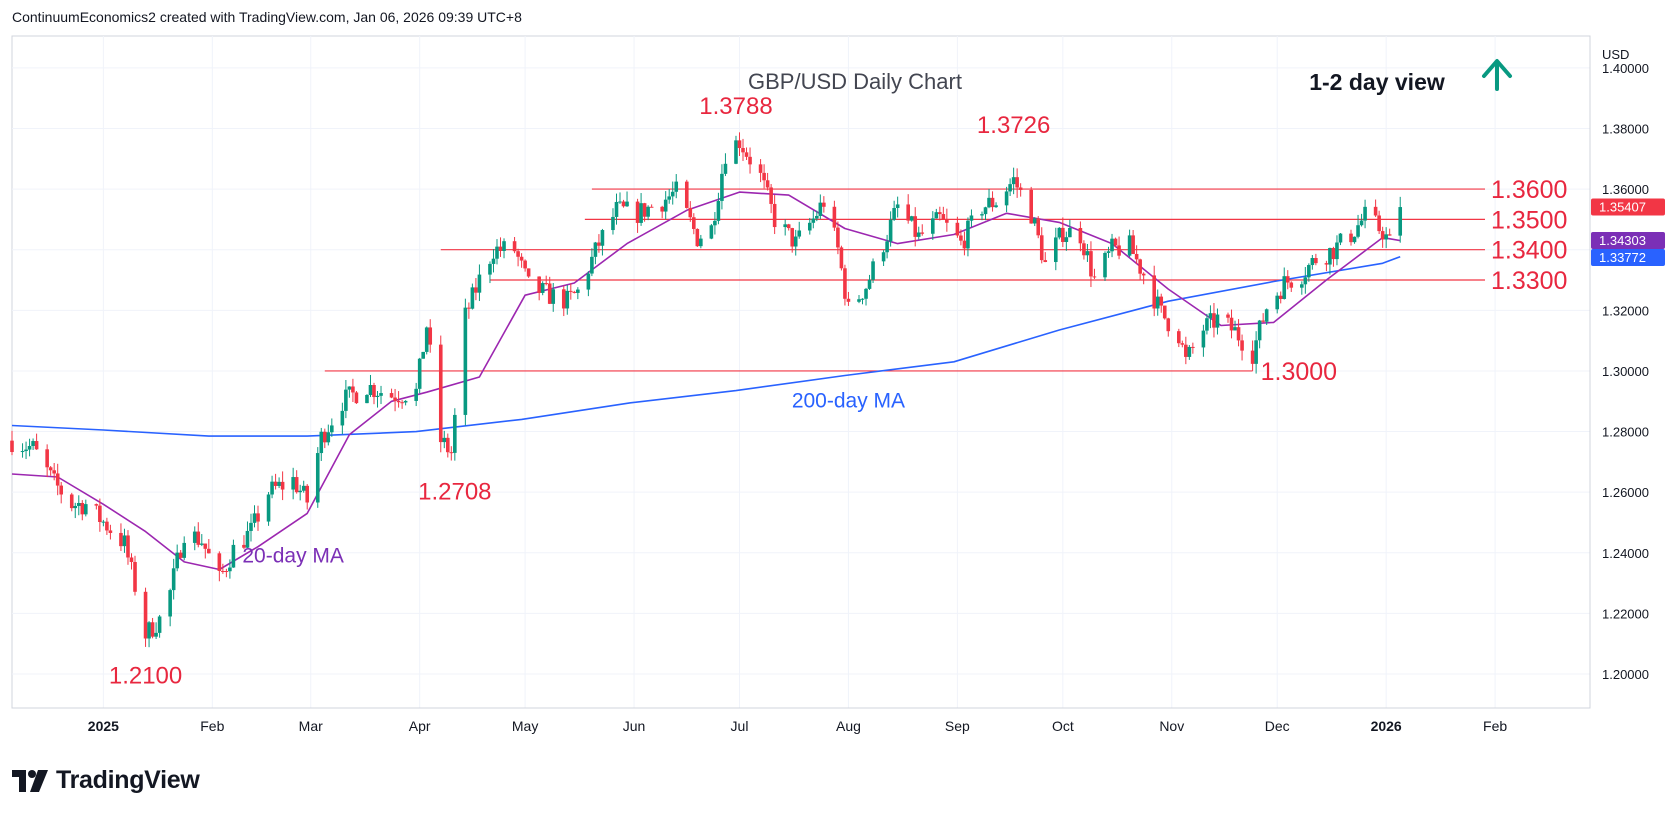  Describe the element at coordinates (1013, 125) in the screenshot. I see `swing-label: 1.3726` at that location.